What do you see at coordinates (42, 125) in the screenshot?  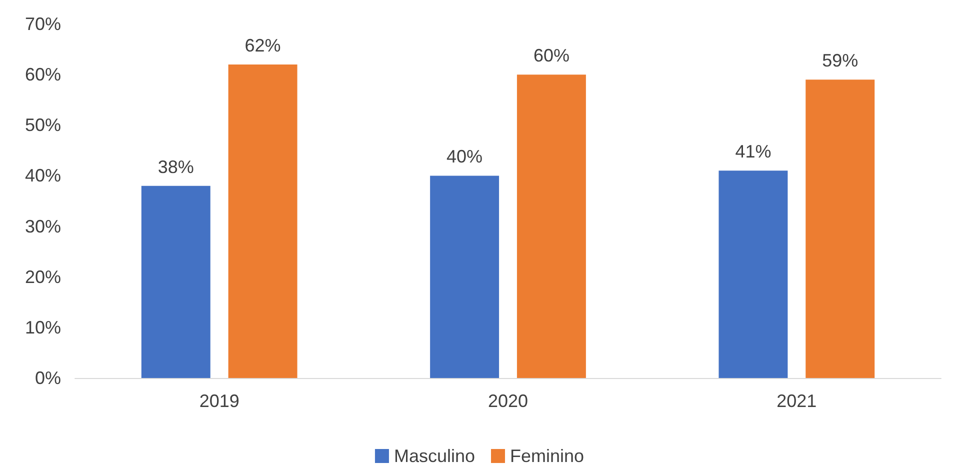 I see `y-tick-label: 50%` at bounding box center [42, 125].